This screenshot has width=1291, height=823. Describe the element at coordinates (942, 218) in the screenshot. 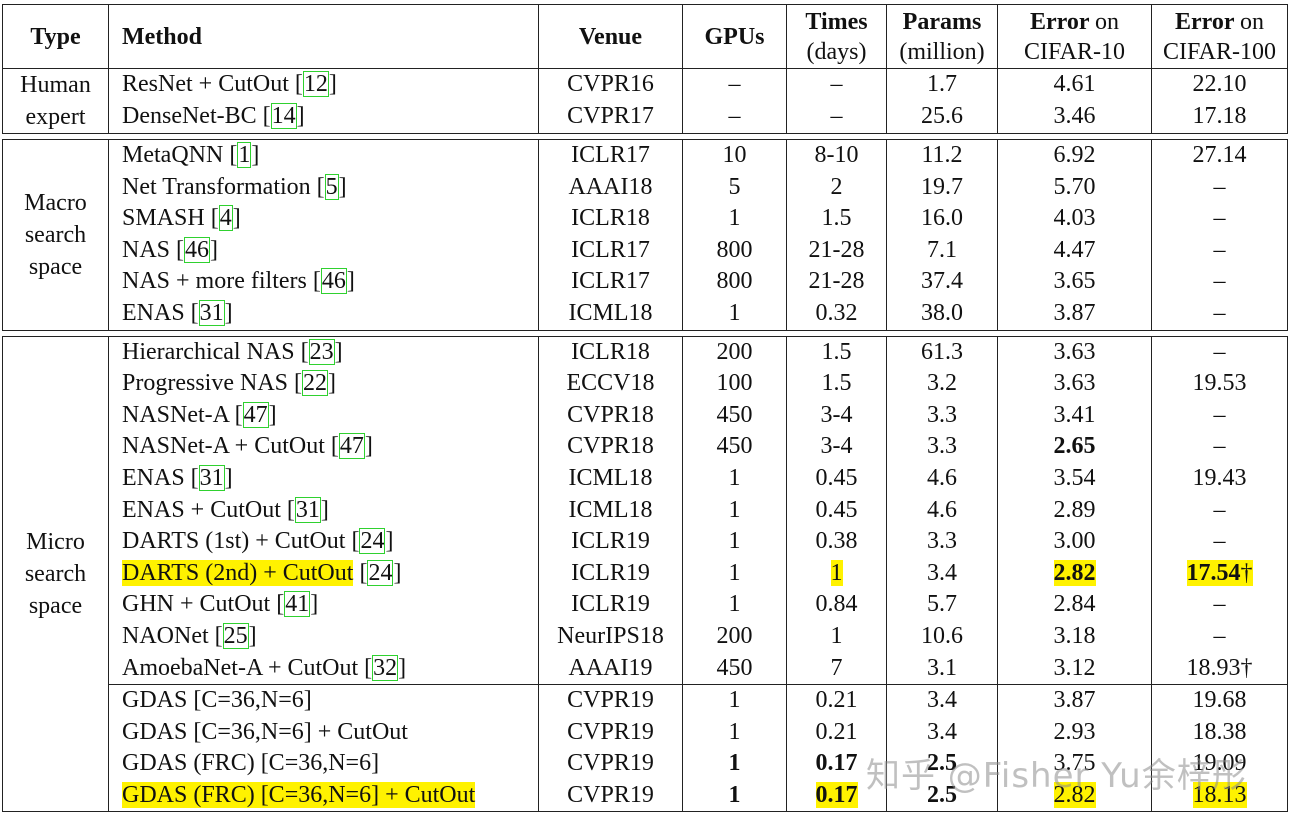

I see `params-value: 16.0` at that location.